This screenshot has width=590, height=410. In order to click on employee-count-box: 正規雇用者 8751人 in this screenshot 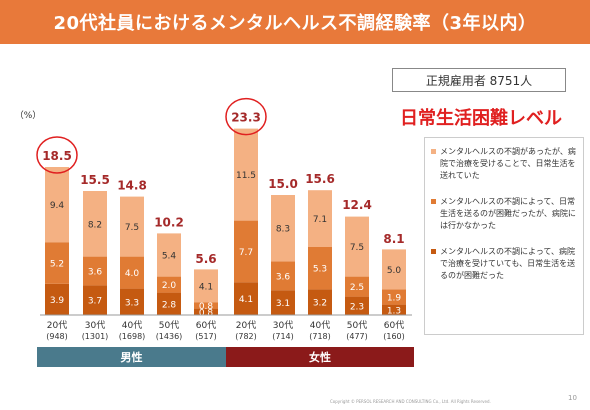, I will do `click(479, 80)`.